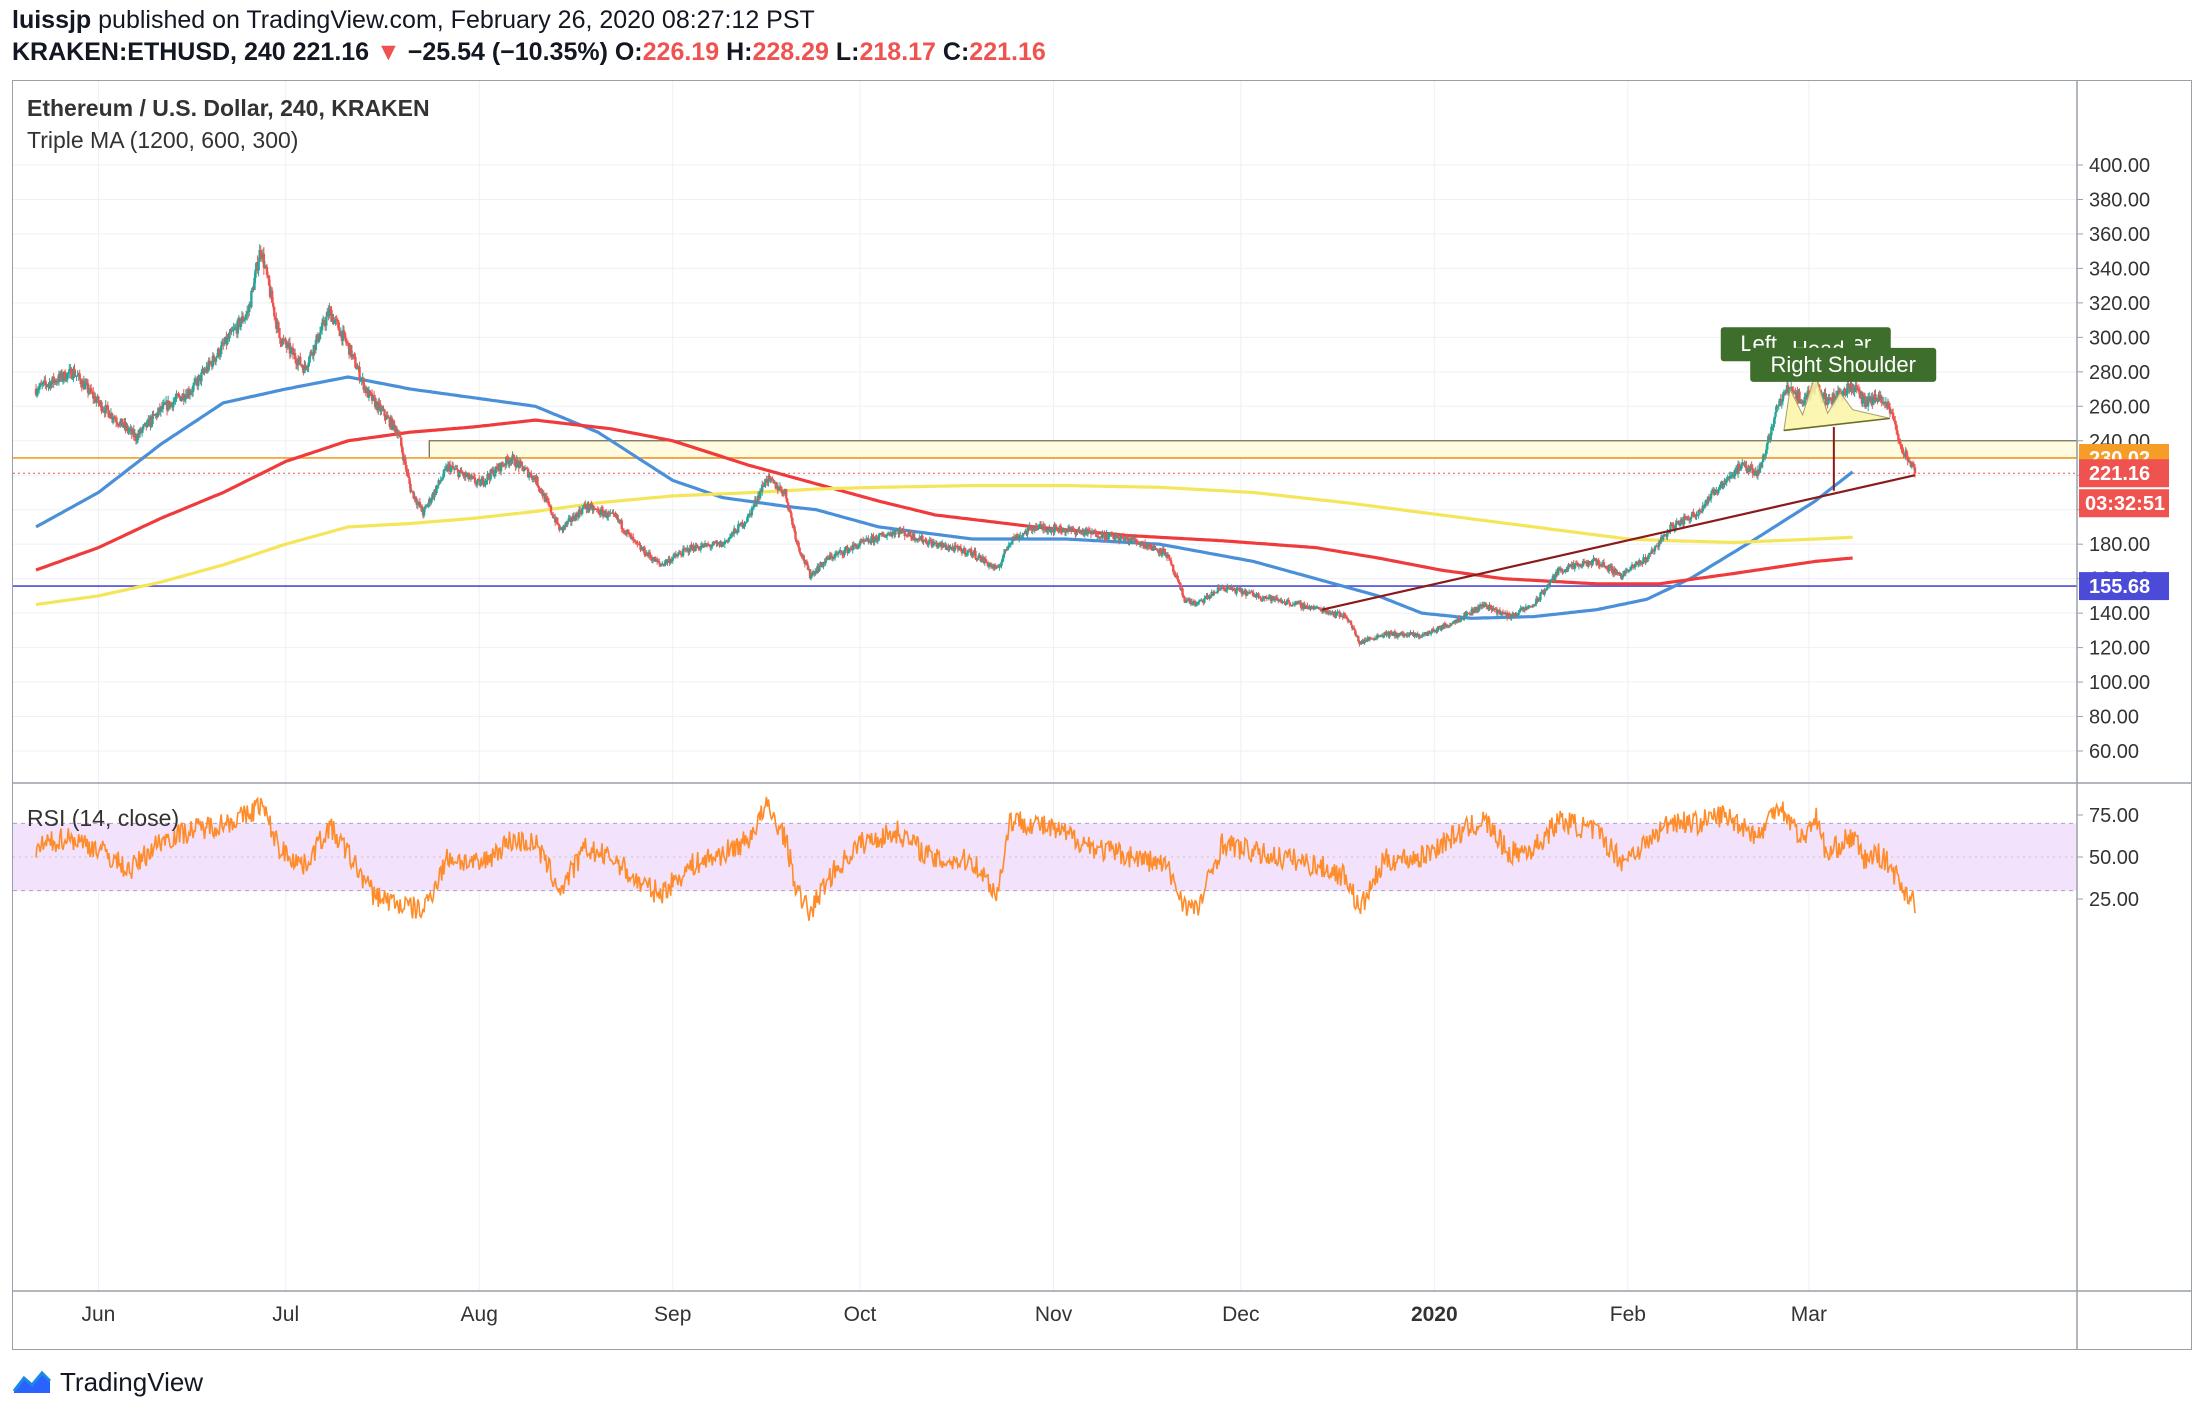 The image size is (2201, 1412). What do you see at coordinates (1618, 542) in the screenshot?
I see `trendline` at bounding box center [1618, 542].